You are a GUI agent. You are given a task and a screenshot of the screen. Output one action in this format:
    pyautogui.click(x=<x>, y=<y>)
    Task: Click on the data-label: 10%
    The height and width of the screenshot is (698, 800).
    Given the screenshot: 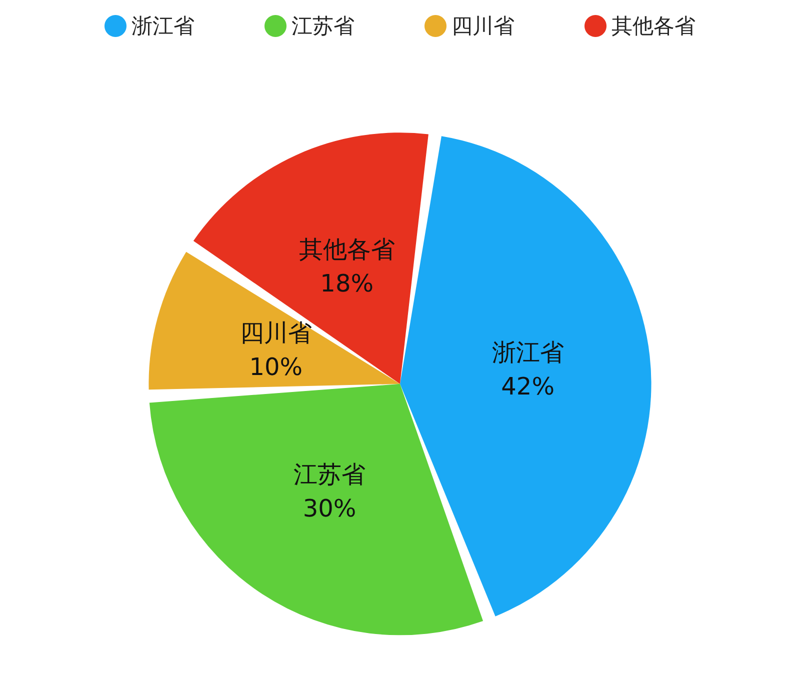 What is the action you would take?
    pyautogui.click(x=276, y=367)
    